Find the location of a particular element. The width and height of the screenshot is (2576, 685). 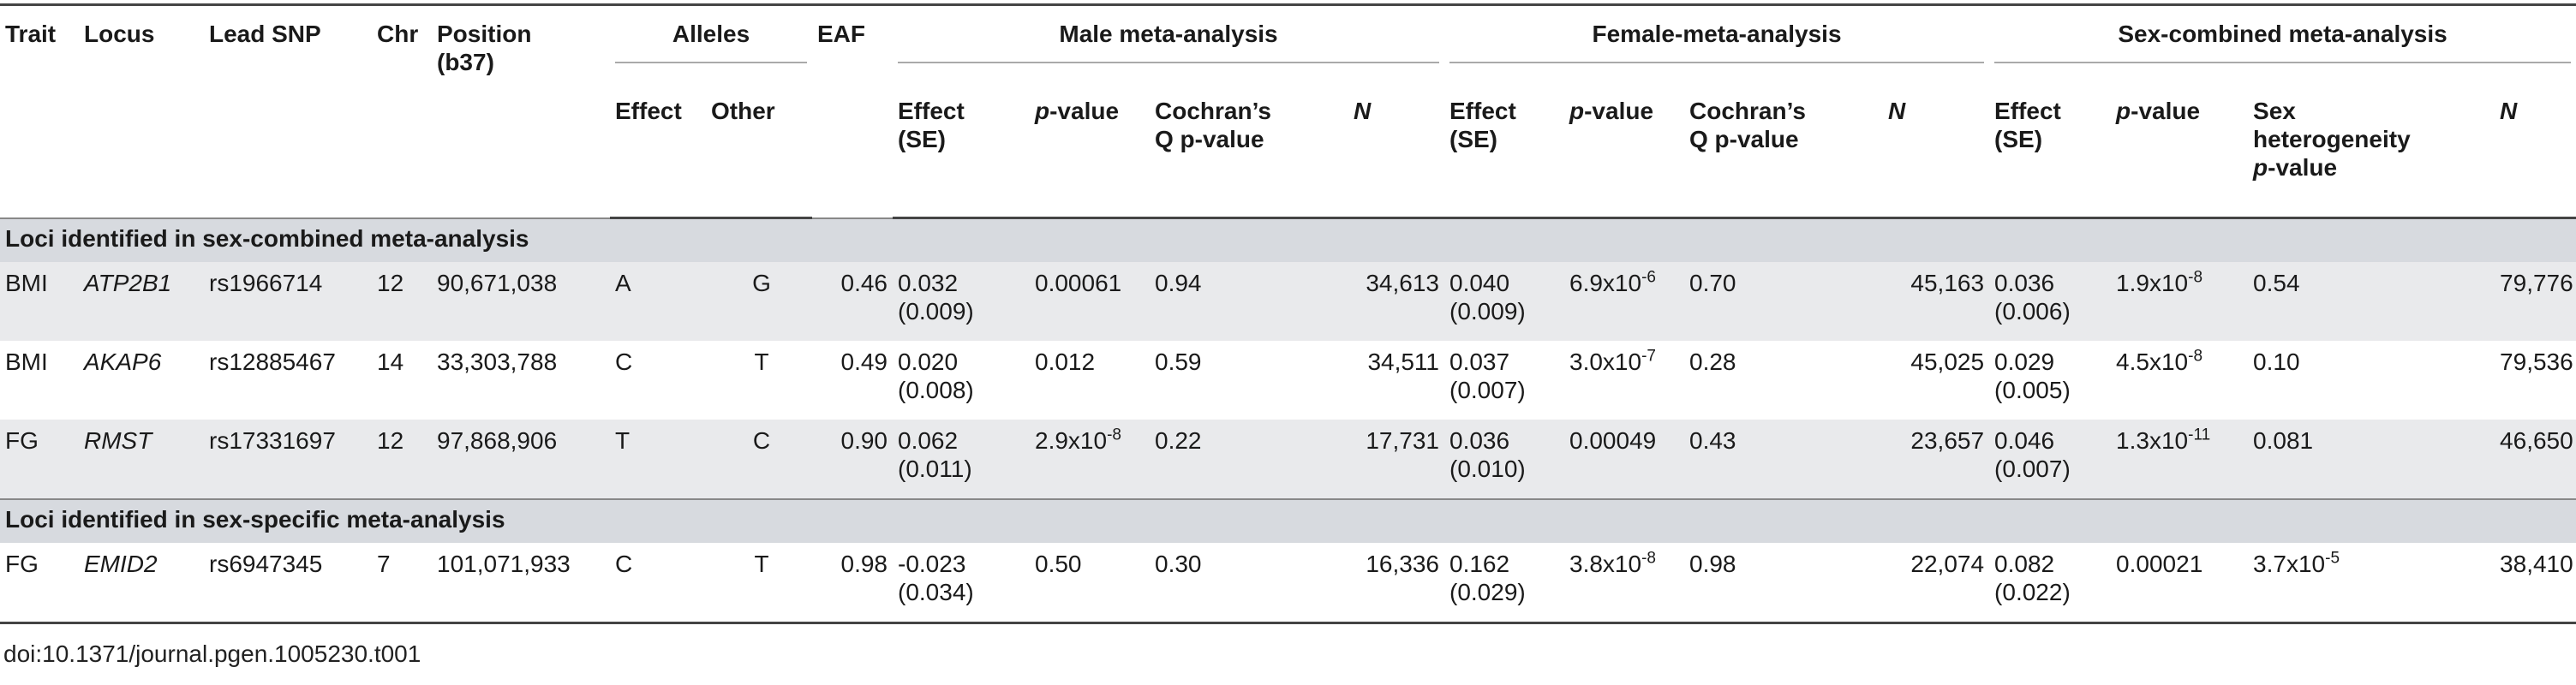

cell-male-n: 16,336 is located at coordinates (1402, 564).